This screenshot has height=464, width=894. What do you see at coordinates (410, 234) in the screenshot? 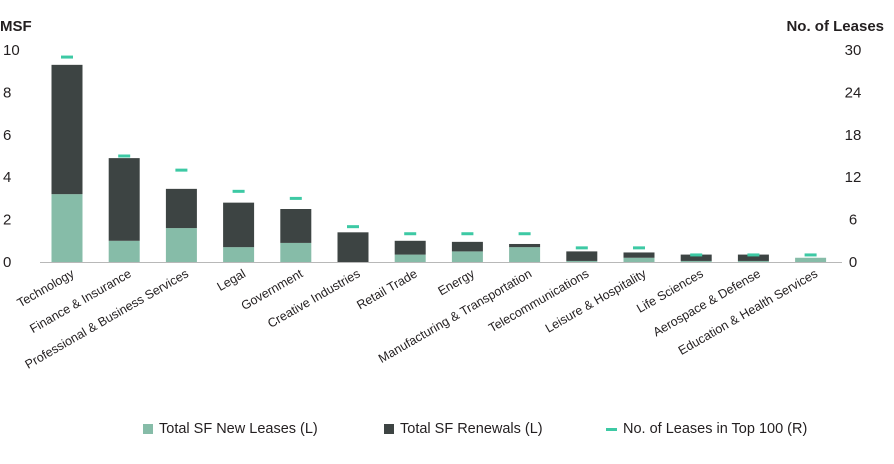
I see `marker-lease-count-retail-trade` at bounding box center [410, 234].